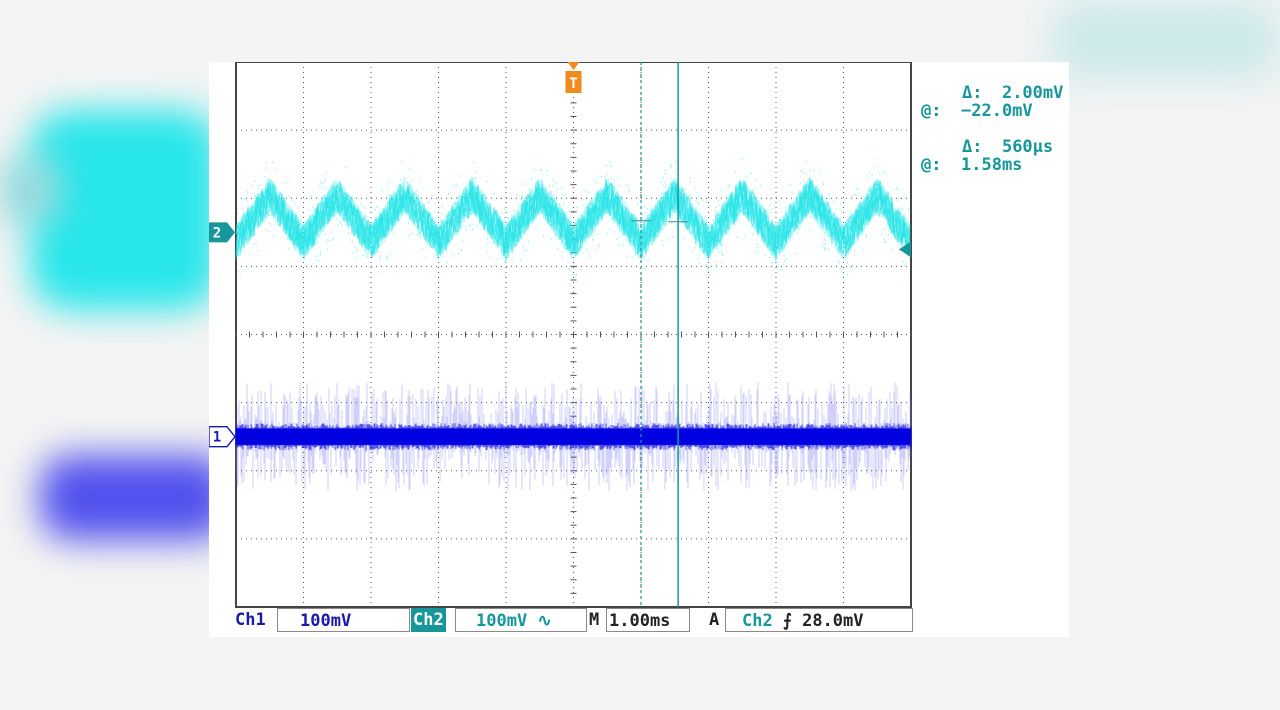 The height and width of the screenshot is (710, 1280). Describe the element at coordinates (995, 102) in the screenshot. I see `voltage-readout: Δ: 2.00mV @: −22.0mV` at that location.